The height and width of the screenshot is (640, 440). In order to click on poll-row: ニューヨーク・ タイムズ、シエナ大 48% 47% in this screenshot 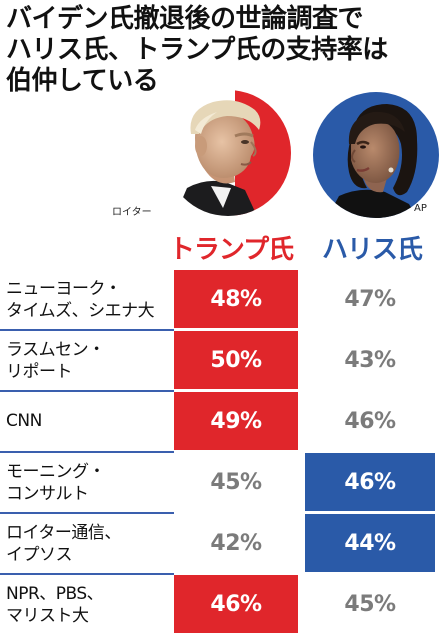, I will do `click(220, 299)`.